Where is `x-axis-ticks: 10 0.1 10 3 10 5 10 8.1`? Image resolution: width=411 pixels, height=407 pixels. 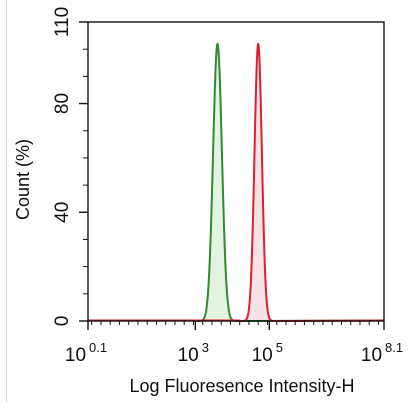
x-axis-ticks: 10 0.1 10 3 10 5 10 8.1 is located at coordinates (234, 343).